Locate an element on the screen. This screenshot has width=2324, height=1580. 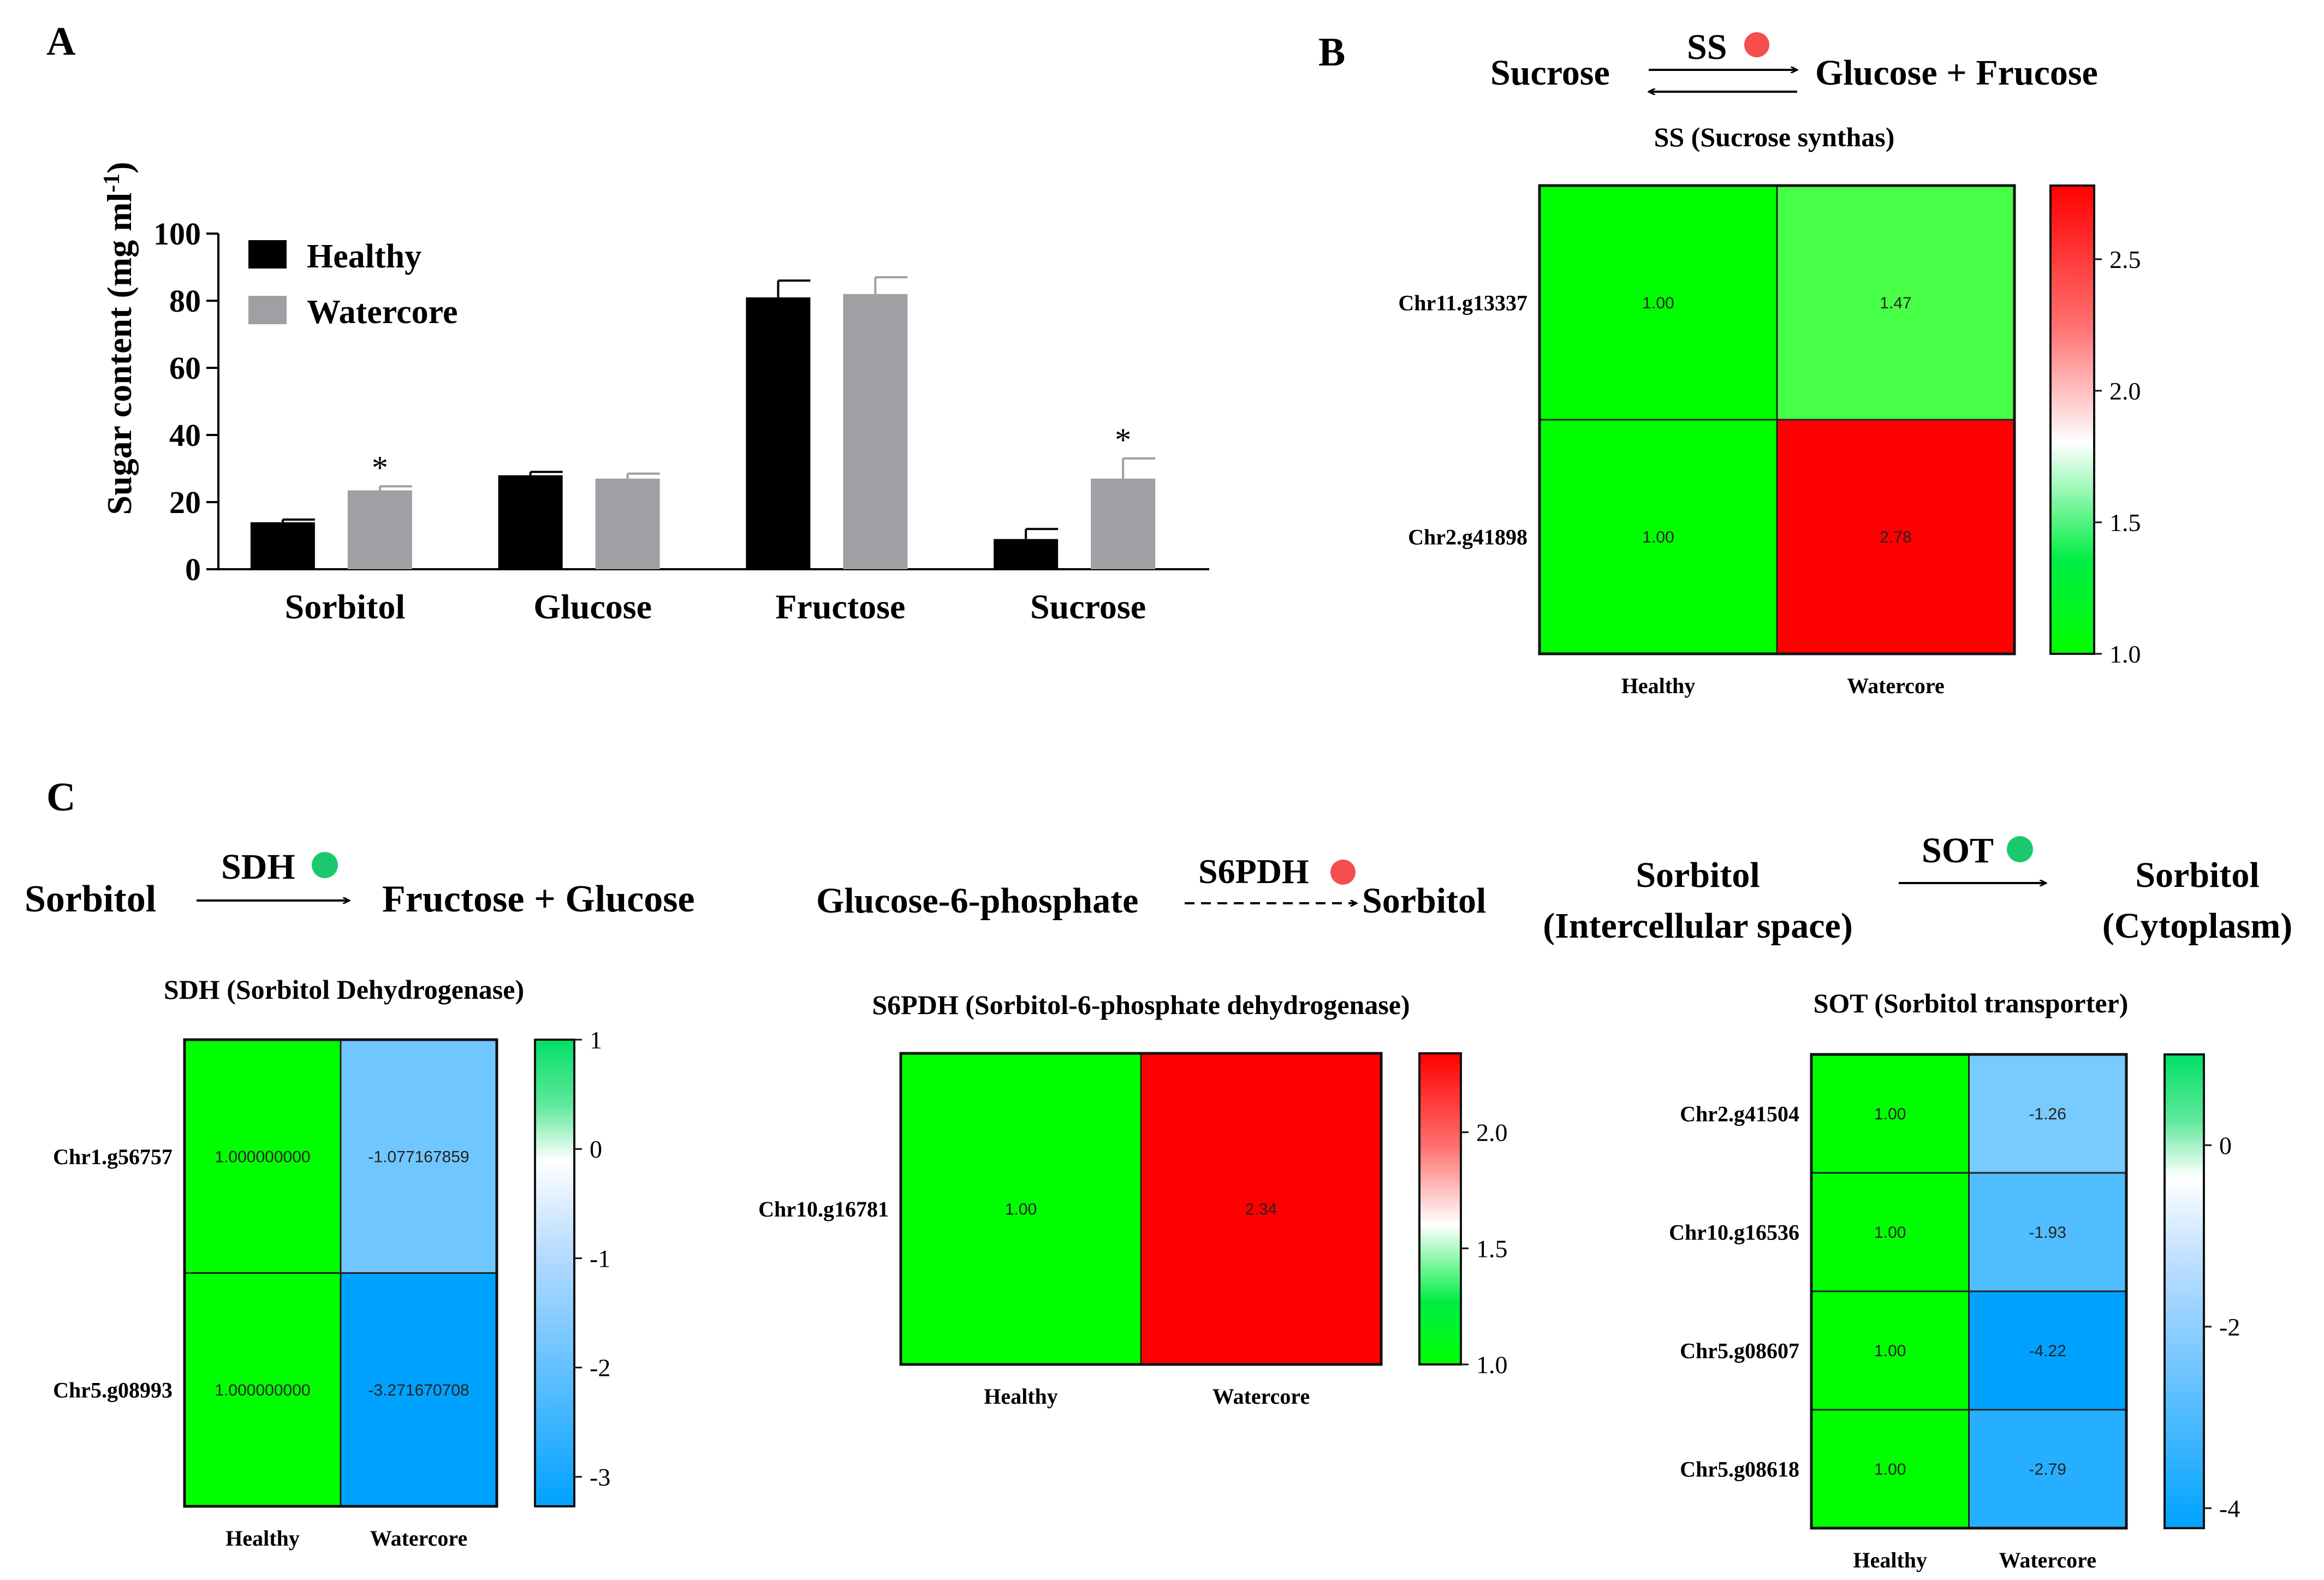
x-tick-label: Sorbitol is located at coordinates (345, 606).